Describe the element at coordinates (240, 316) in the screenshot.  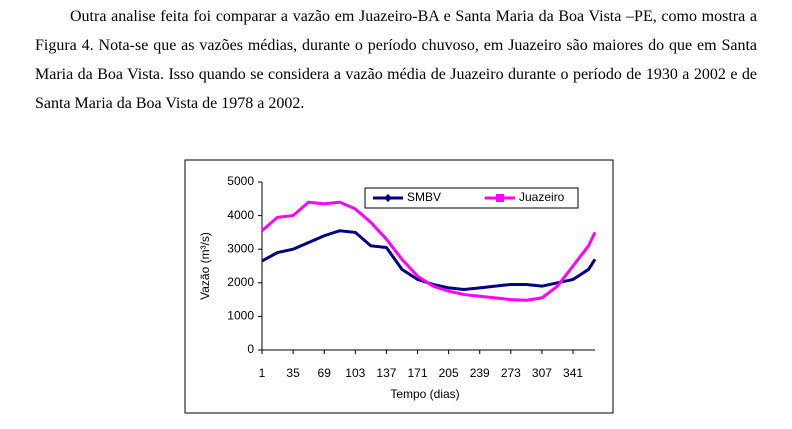
I see `y-tick-label: 1000` at that location.